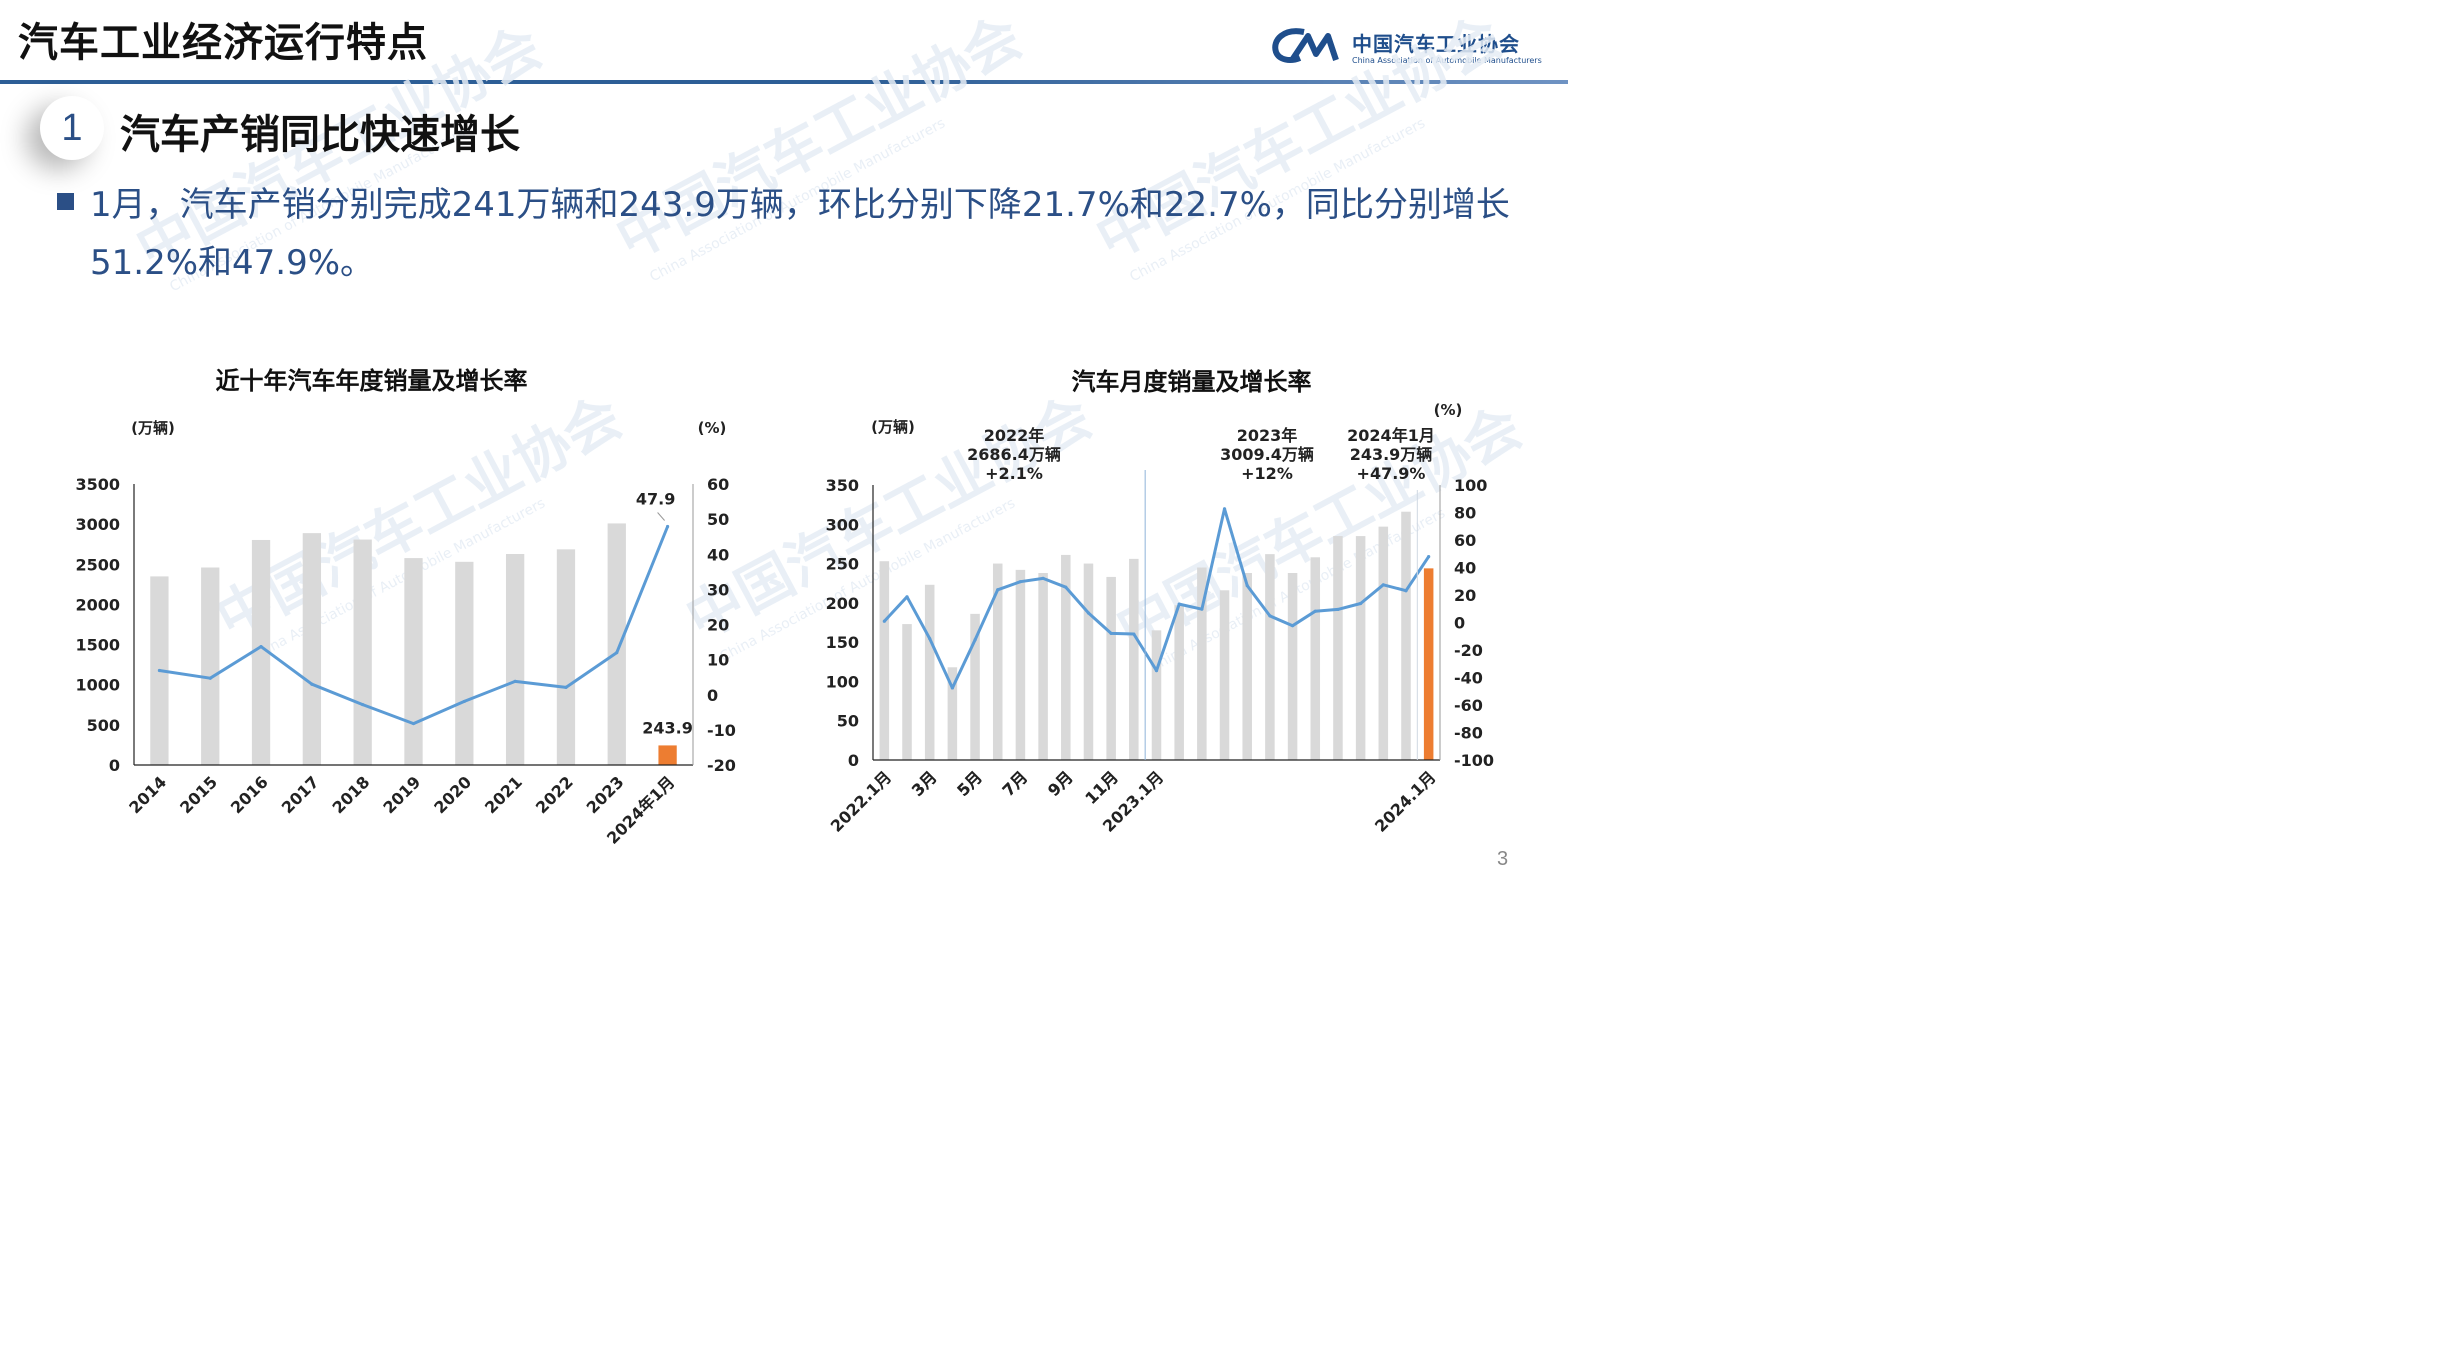  What do you see at coordinates (1015, 783) in the screenshot?
I see `x-axis-tick-label: 7月` at bounding box center [1015, 783].